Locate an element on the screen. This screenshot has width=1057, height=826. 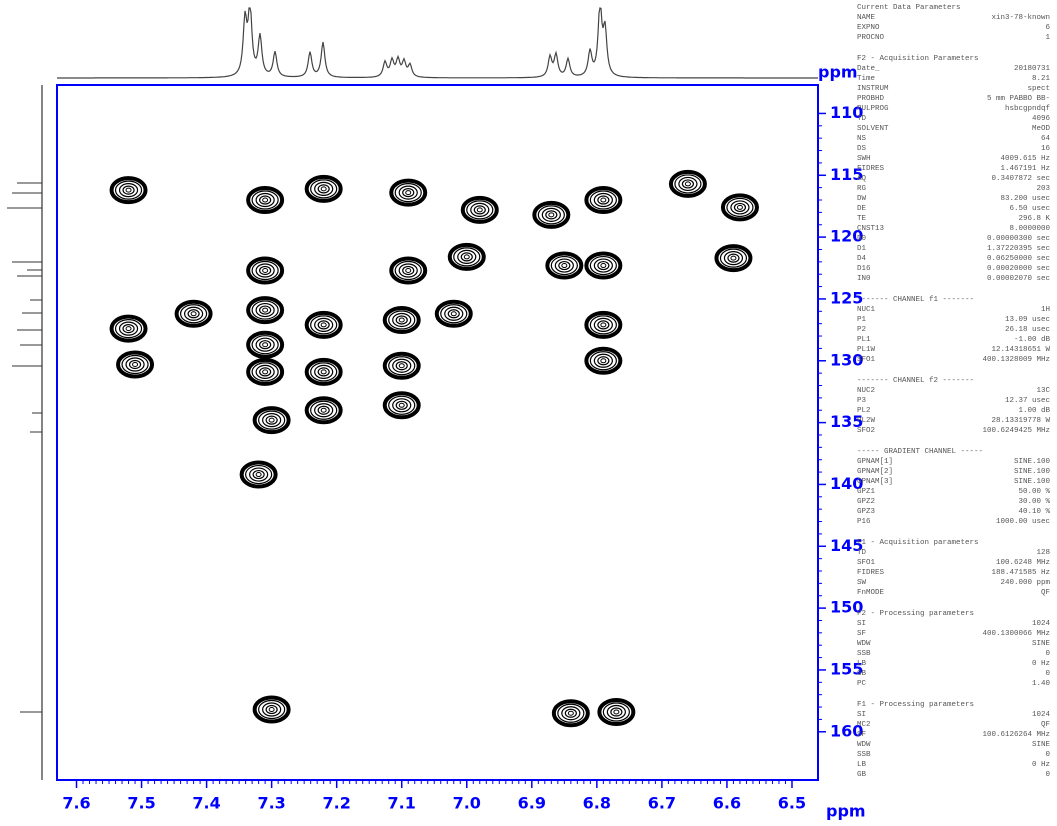
parameter-name: MC2 is located at coordinates (864, 725).